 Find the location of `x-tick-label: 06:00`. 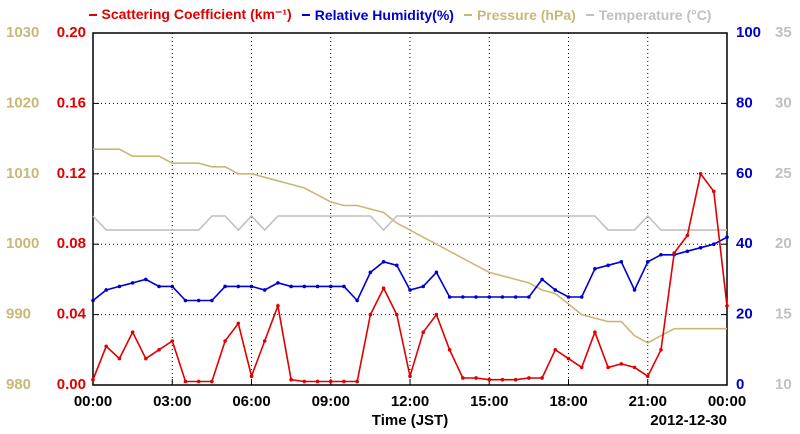

x-tick-label: 06:00 is located at coordinates (251, 401).